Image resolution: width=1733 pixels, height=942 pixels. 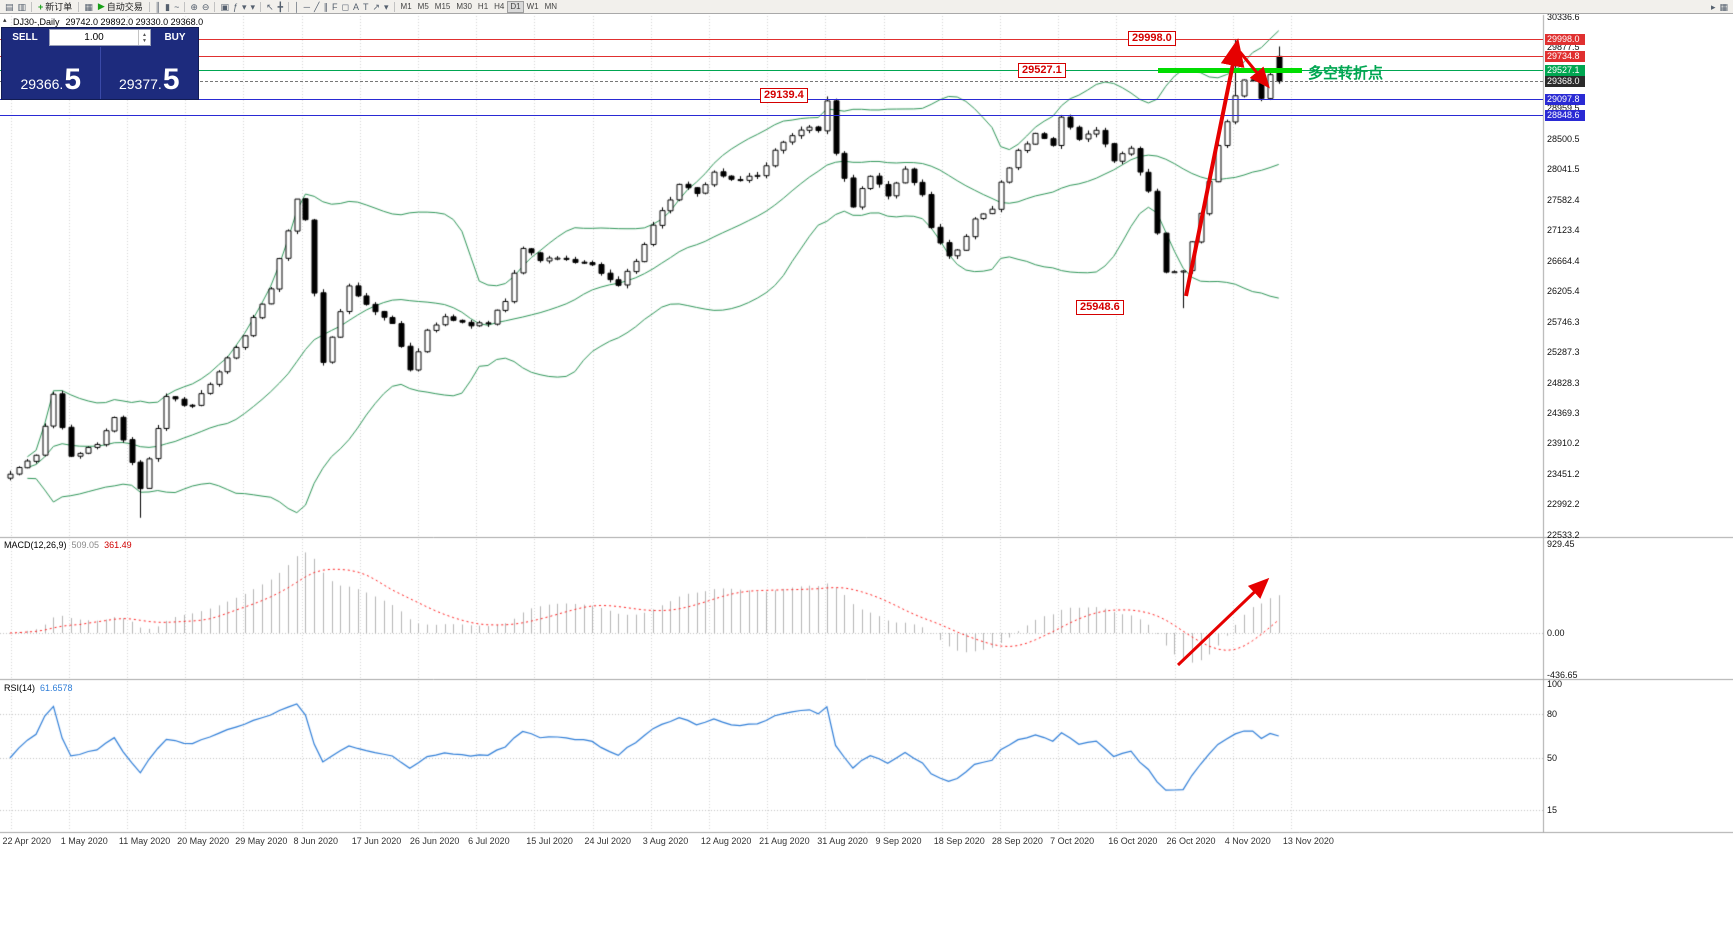 I want to click on text-label-icon: T, so click(x=365, y=6).